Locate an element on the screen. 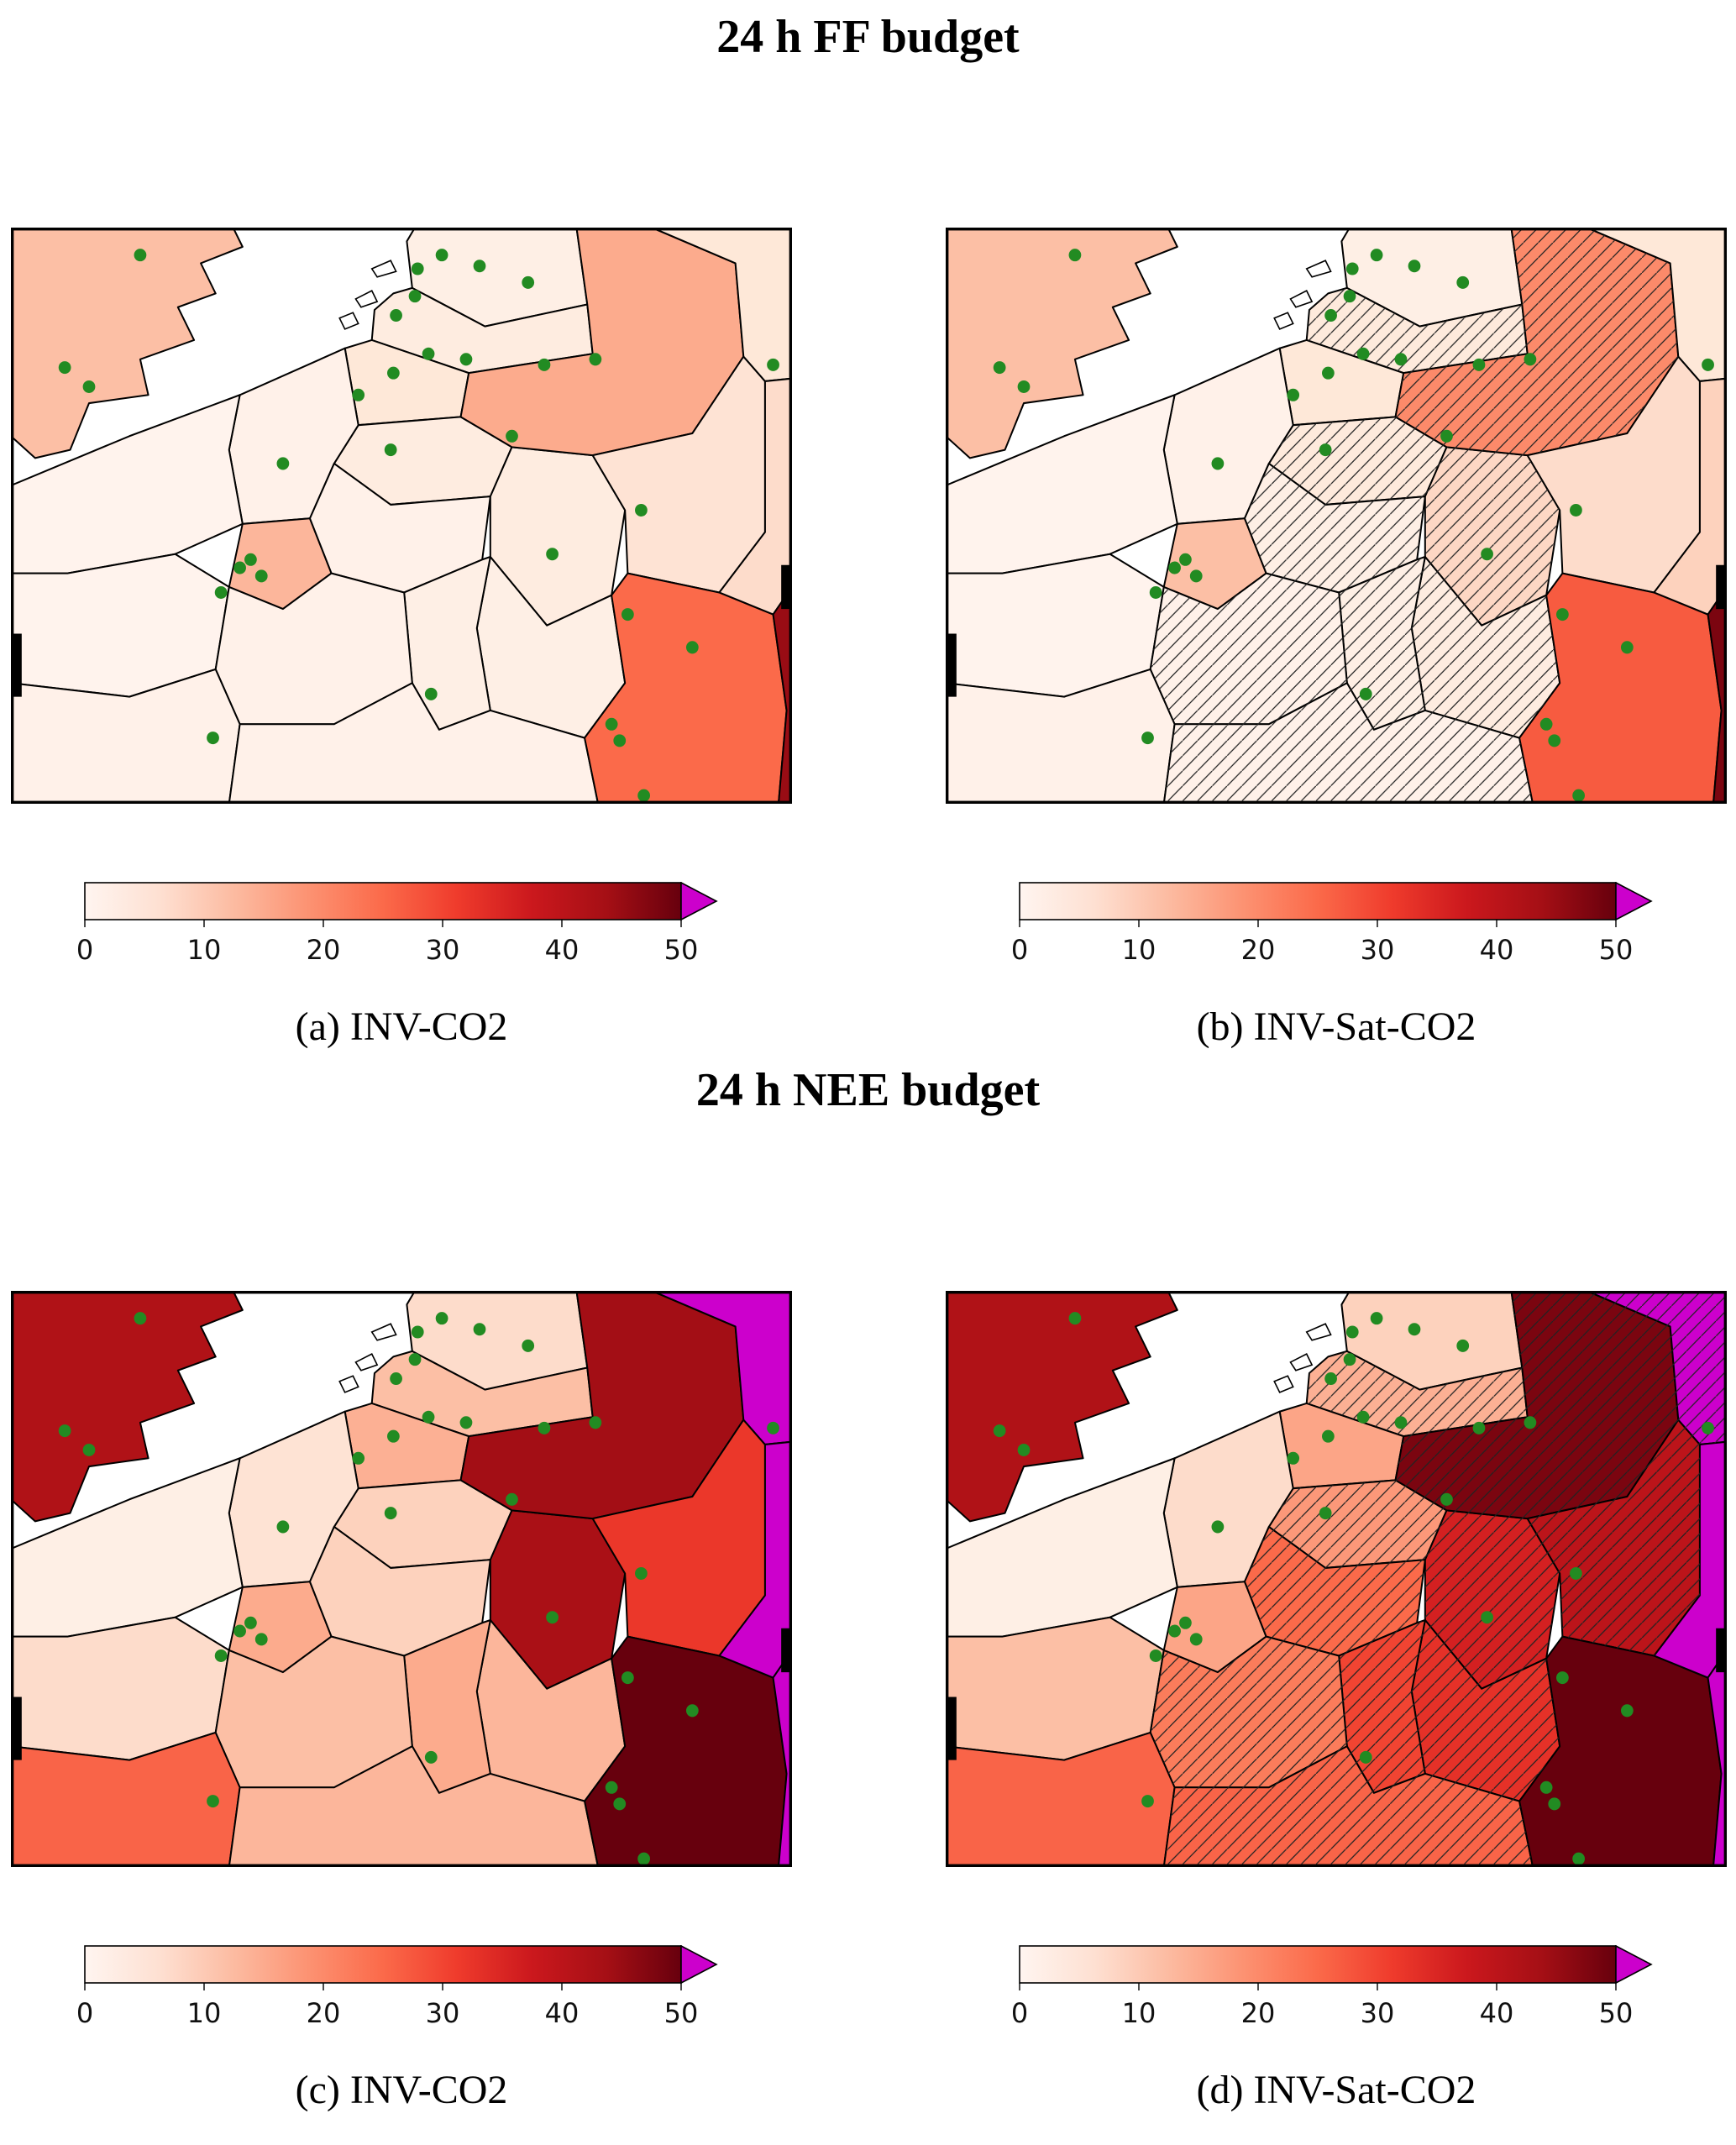  caption-b: (b) INV-Sat-CO2 is located at coordinates (1336, 1027).